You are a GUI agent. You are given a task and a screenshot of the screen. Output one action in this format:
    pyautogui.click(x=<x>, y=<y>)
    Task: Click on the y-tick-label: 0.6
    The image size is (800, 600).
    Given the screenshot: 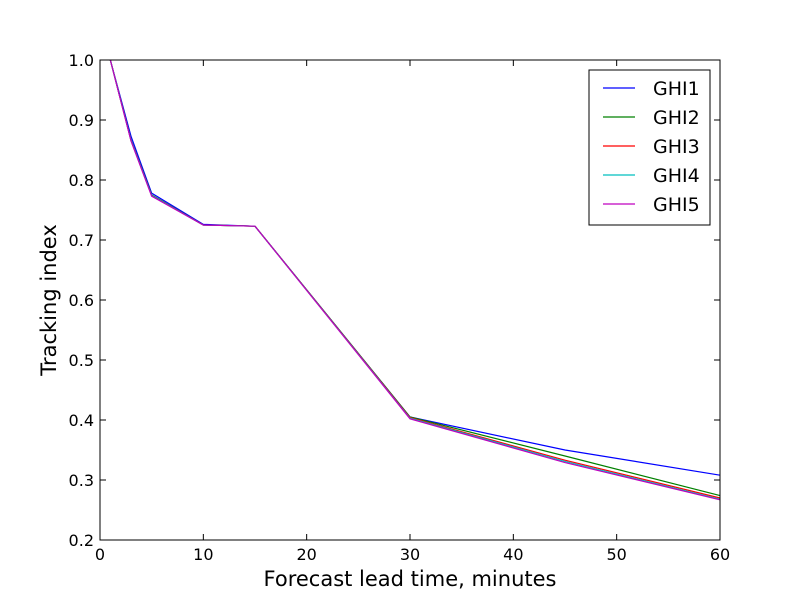 What is the action you would take?
    pyautogui.click(x=81, y=300)
    